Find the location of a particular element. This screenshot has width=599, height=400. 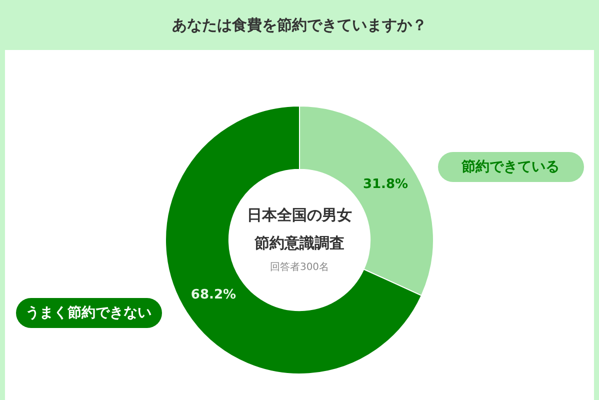

data-label: 68.2% is located at coordinates (213, 295).